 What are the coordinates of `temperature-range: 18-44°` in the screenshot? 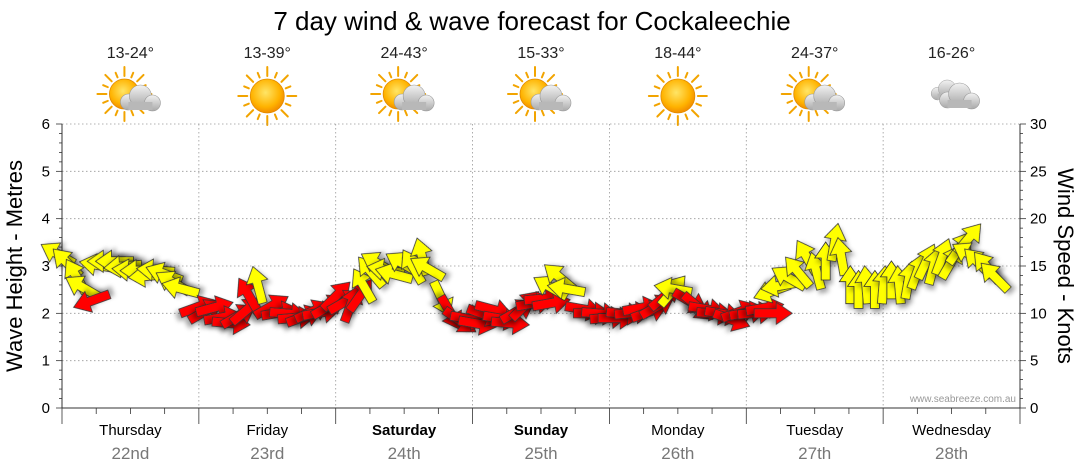 It's located at (677, 53).